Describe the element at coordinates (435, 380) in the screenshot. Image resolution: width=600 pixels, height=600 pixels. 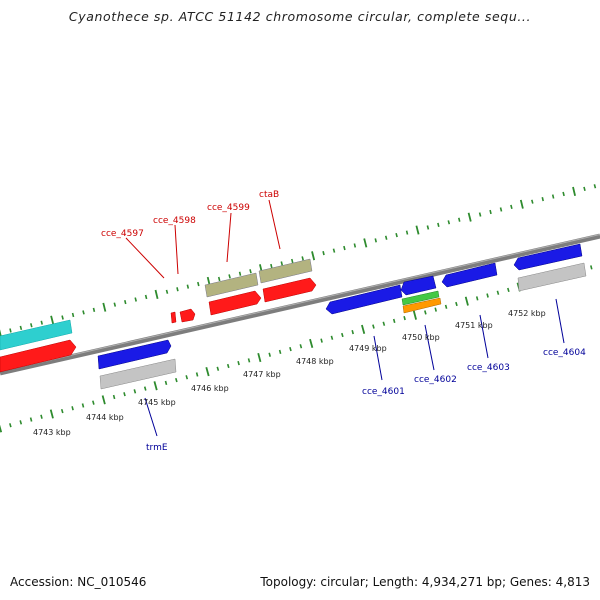
I see `gene-label-cce-4602: cce_4602` at that location.